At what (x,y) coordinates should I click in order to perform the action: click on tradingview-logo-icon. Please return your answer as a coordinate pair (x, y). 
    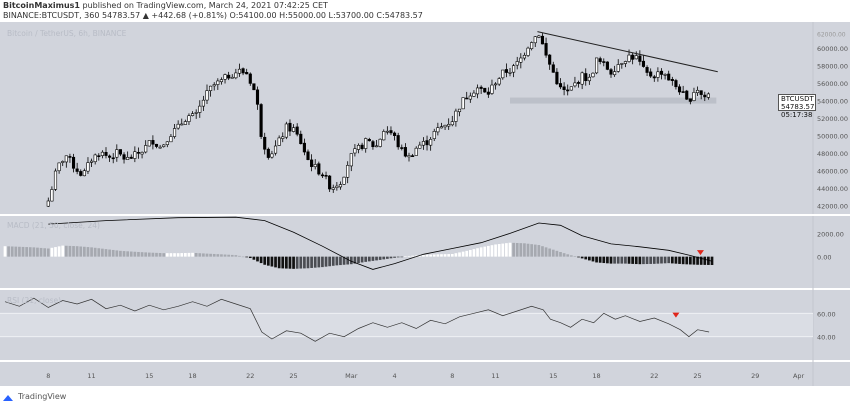
    Looking at the image, I should click on (9, 397).